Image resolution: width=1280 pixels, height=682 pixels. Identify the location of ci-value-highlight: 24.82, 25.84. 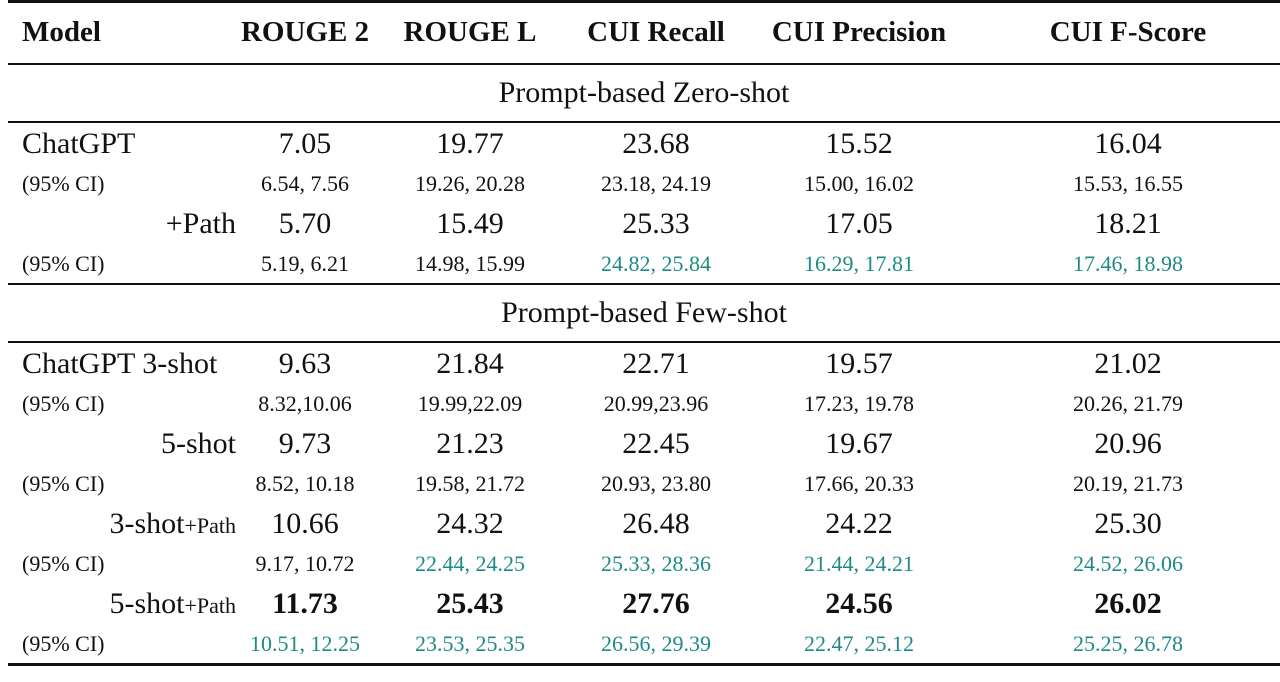
(656, 263).